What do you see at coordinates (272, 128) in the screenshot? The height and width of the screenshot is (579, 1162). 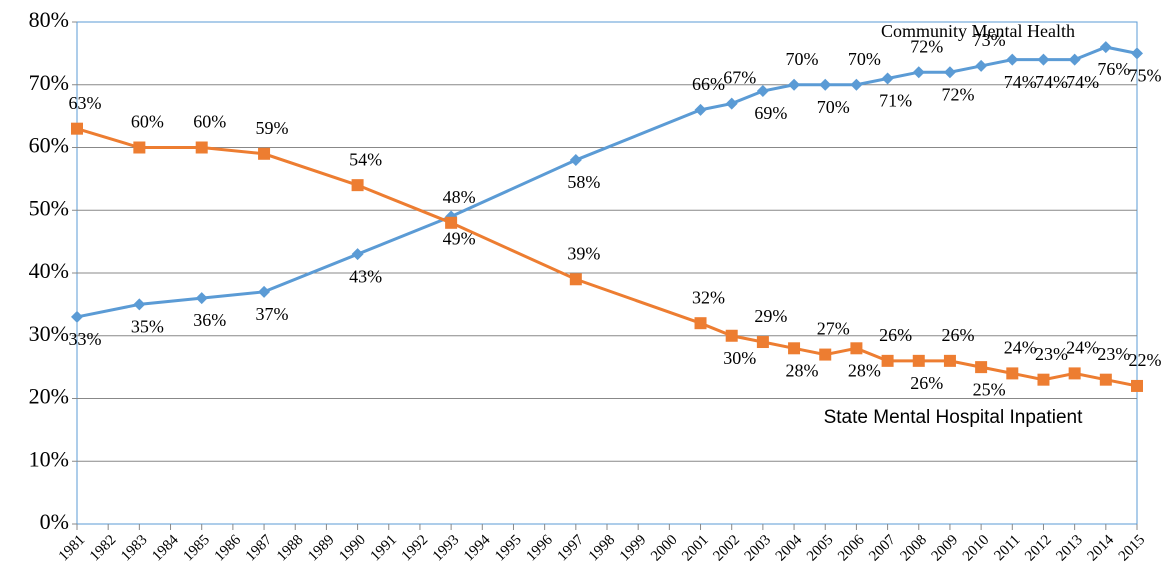 I see `data-label: 59%` at bounding box center [272, 128].